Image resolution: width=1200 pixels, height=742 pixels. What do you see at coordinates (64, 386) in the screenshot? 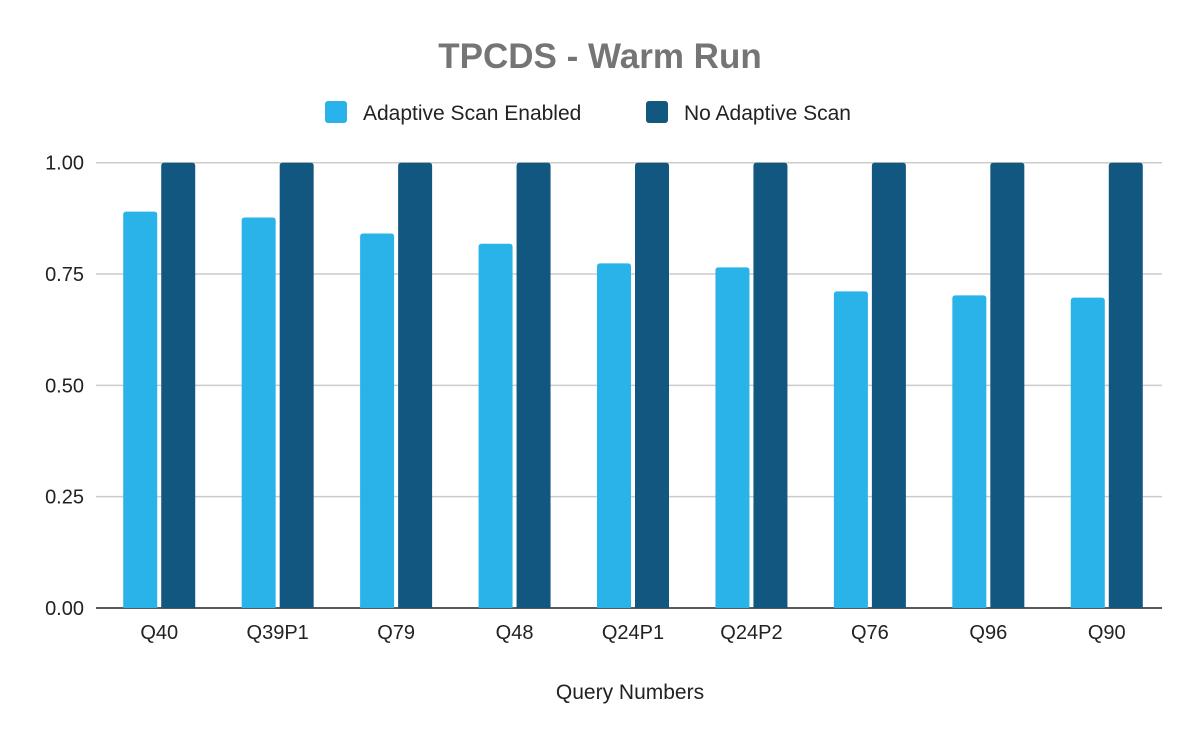
I see `y-tick-label: 0.50` at bounding box center [64, 386].